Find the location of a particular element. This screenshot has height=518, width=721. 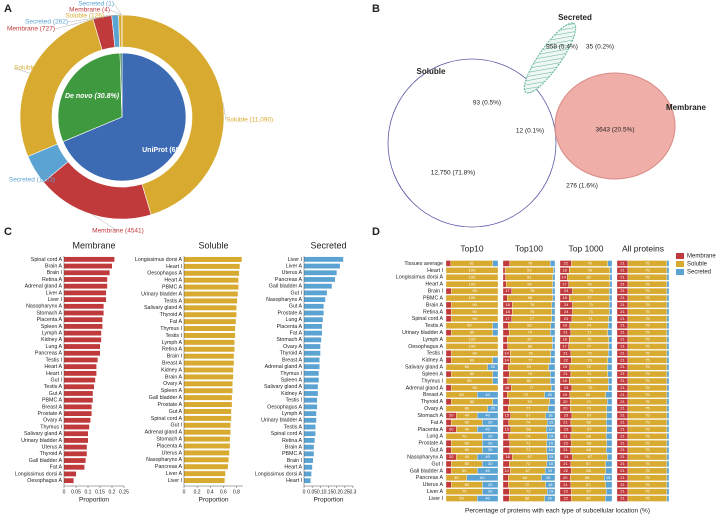

category-label: Thymus I is located at coordinates (51, 427).